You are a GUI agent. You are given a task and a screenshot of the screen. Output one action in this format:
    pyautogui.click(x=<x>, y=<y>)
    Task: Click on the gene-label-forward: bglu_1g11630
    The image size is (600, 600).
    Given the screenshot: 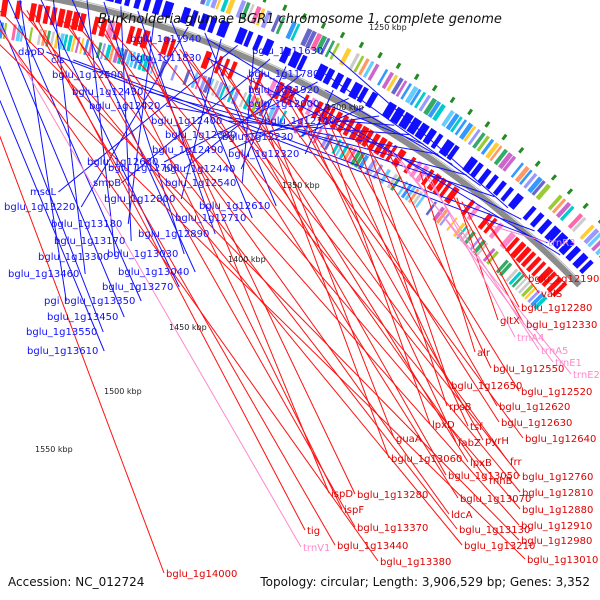 What is the action you would take?
    pyautogui.click(x=287, y=51)
    